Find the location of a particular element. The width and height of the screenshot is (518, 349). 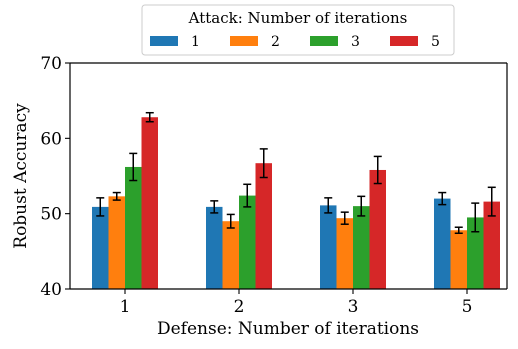

legend-entry-1: 1 is located at coordinates (175, 42).